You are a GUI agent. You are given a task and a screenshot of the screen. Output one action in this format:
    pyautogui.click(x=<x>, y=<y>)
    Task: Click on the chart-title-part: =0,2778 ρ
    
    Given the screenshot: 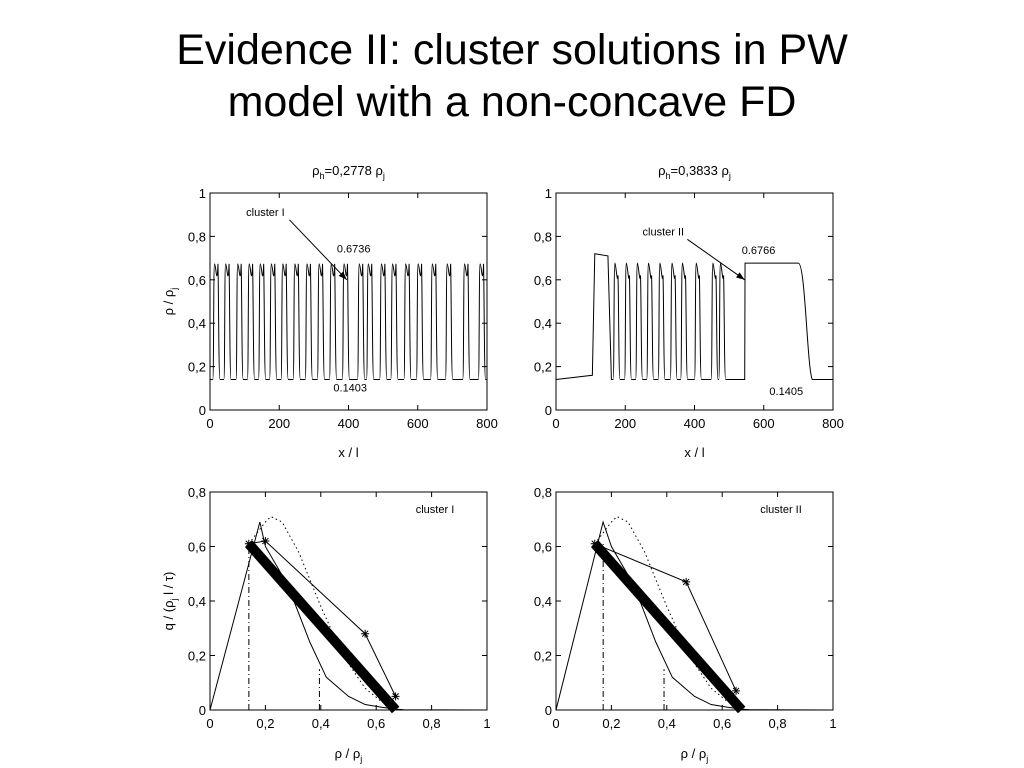 What is the action you would take?
    pyautogui.click(x=354, y=170)
    